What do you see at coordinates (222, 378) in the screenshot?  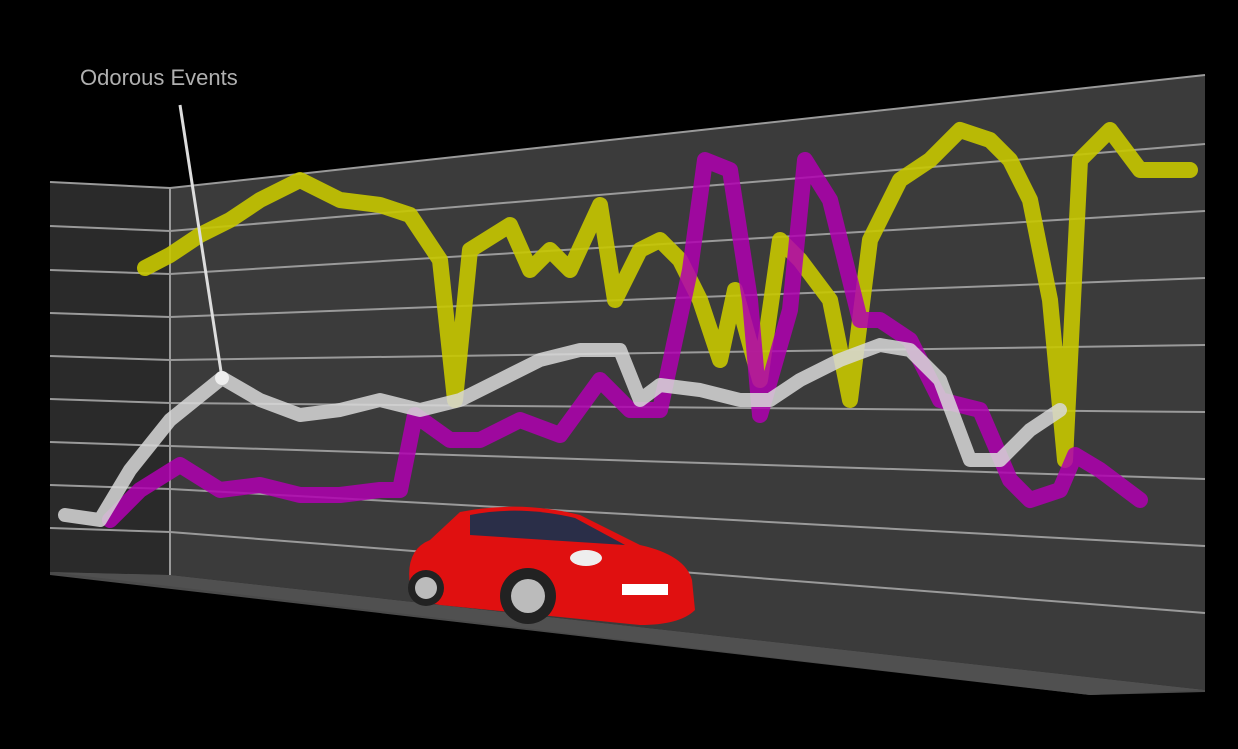 I see `pointer-dot` at bounding box center [222, 378].